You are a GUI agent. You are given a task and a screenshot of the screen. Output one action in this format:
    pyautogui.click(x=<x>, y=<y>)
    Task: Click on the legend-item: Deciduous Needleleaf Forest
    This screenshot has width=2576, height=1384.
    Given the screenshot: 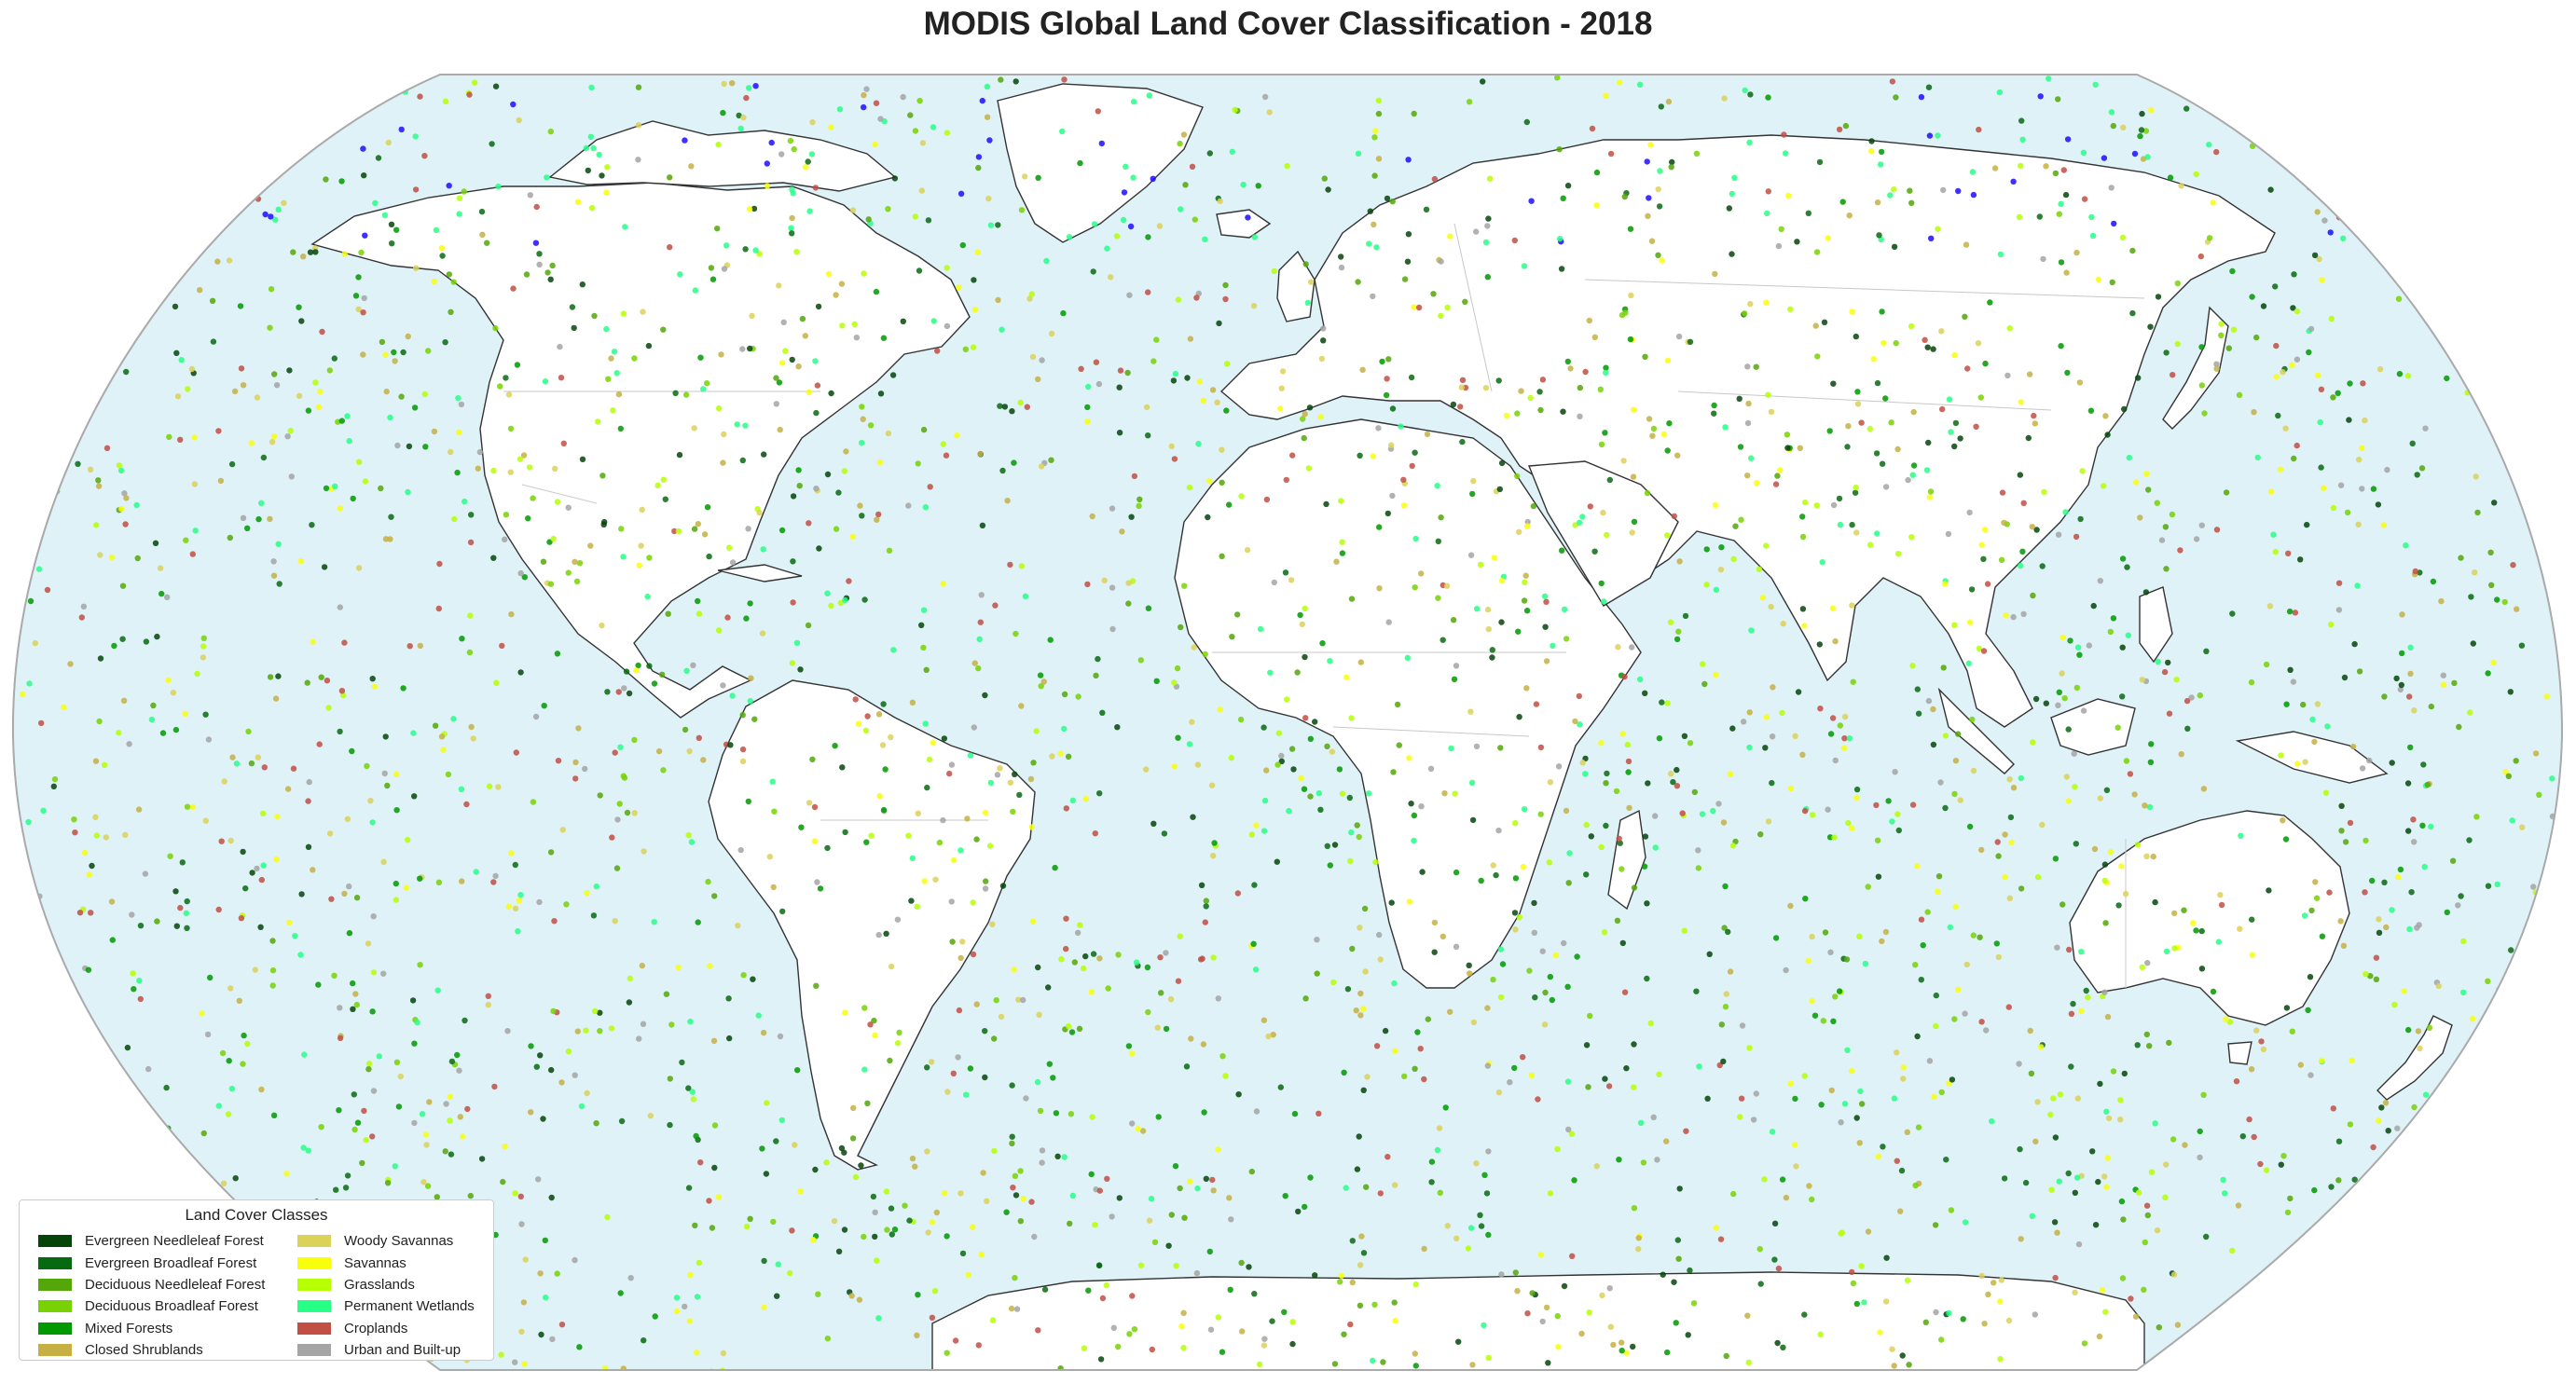 What is the action you would take?
    pyautogui.click(x=152, y=1284)
    